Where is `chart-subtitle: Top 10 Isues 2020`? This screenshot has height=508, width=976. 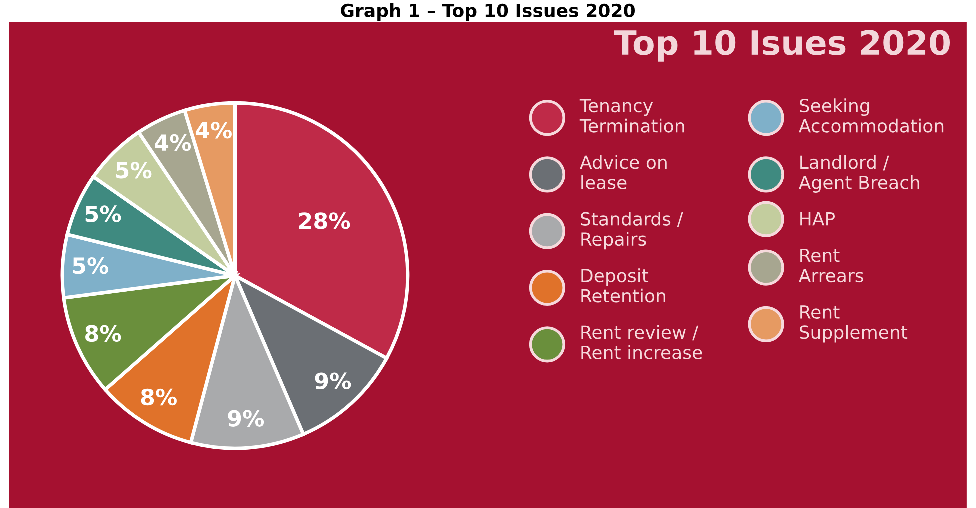
chart-subtitle: Top 10 Isues 2020 is located at coordinates (782, 46).